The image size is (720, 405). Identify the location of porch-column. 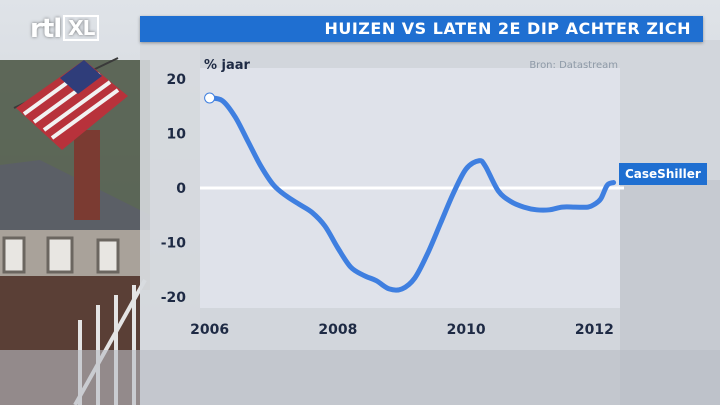
(170, 222).